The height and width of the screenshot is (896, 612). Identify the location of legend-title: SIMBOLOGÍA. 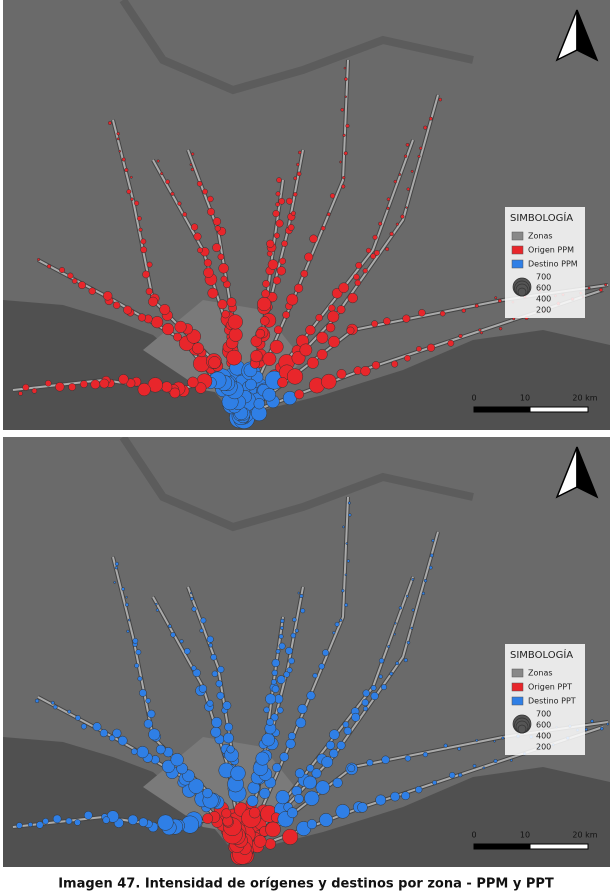
(541, 217).